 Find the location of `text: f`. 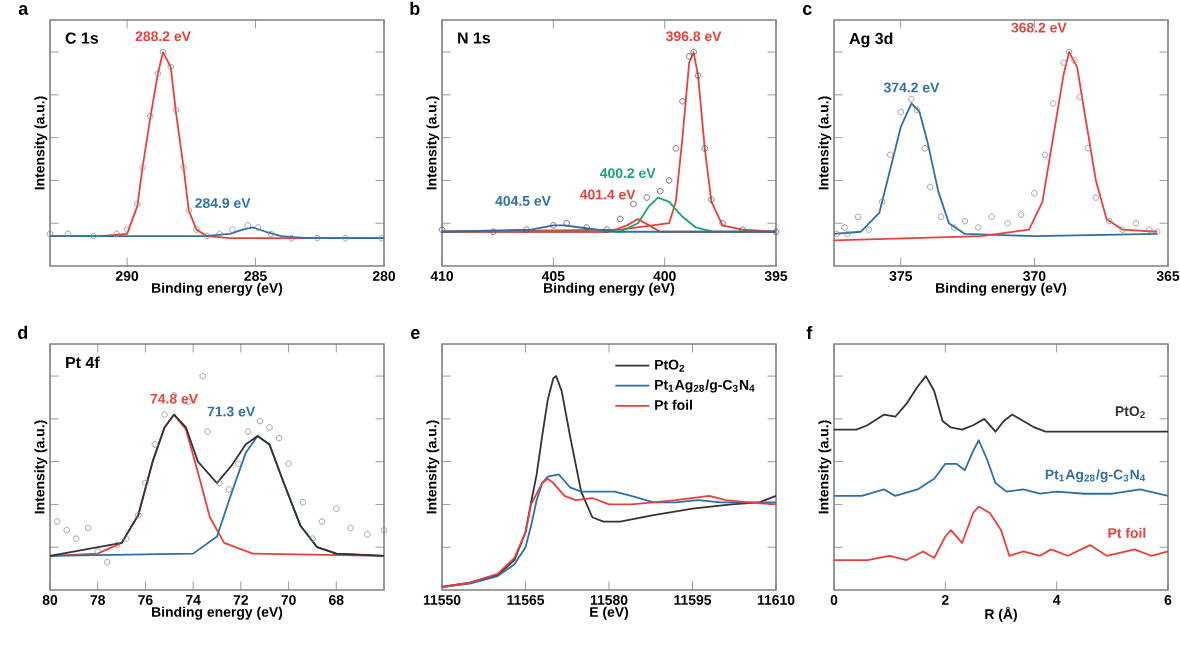

text: f is located at coordinates (809, 332).